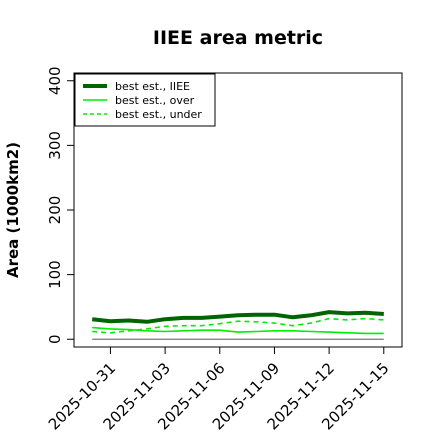 Image resolution: width=440 pixels, height=440 pixels. Describe the element at coordinates (158, 114) in the screenshot. I see `legend-label: best est., under` at that location.